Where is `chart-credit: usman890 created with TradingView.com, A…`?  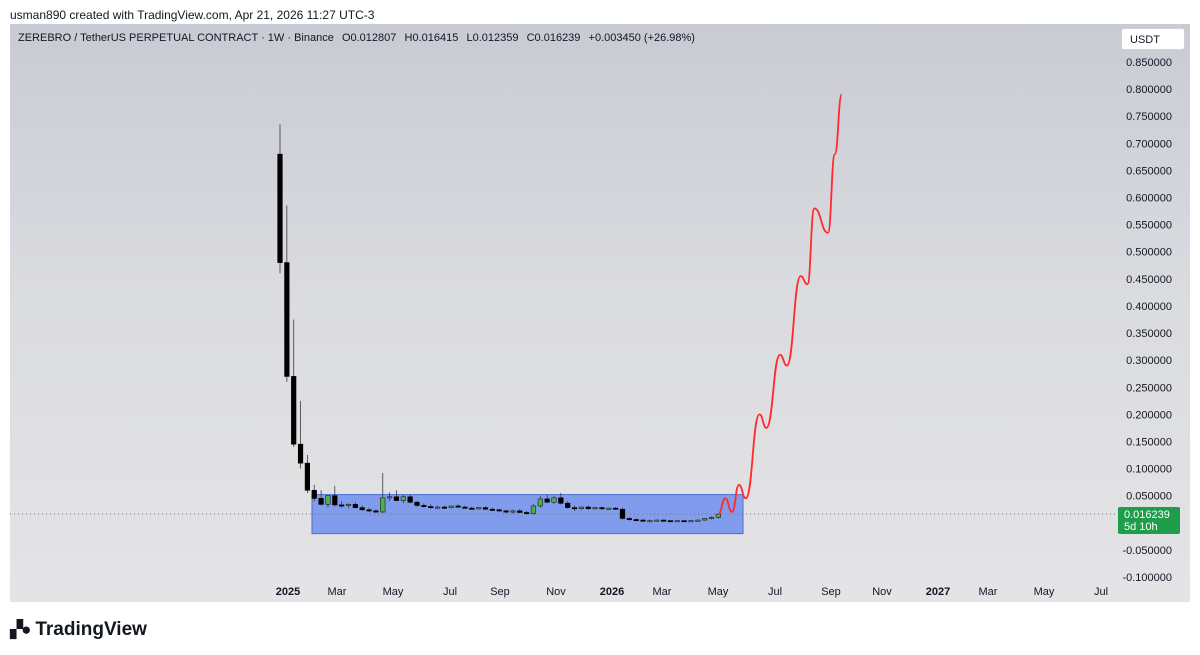
chart-credit: usman890 created with TradingView.com, A… is located at coordinates (192, 15).